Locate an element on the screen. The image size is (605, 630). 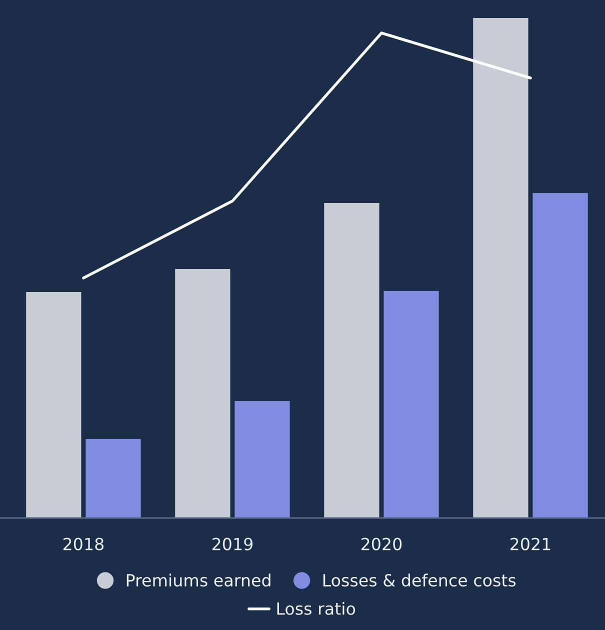
x-tick-label: 2021 is located at coordinates (530, 544).